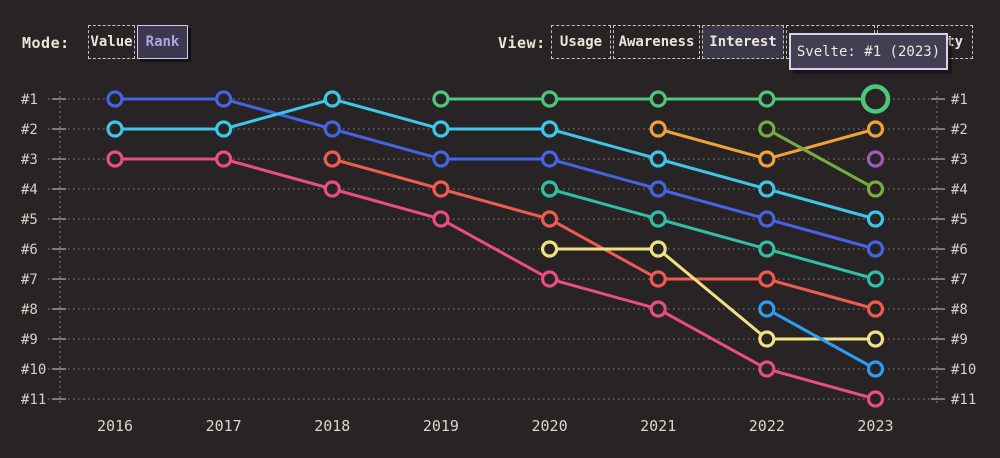 This screenshot has width=1000, height=458. What do you see at coordinates (875, 399) in the screenshot?
I see `data-point-magenta-pink-2023` at bounding box center [875, 399].